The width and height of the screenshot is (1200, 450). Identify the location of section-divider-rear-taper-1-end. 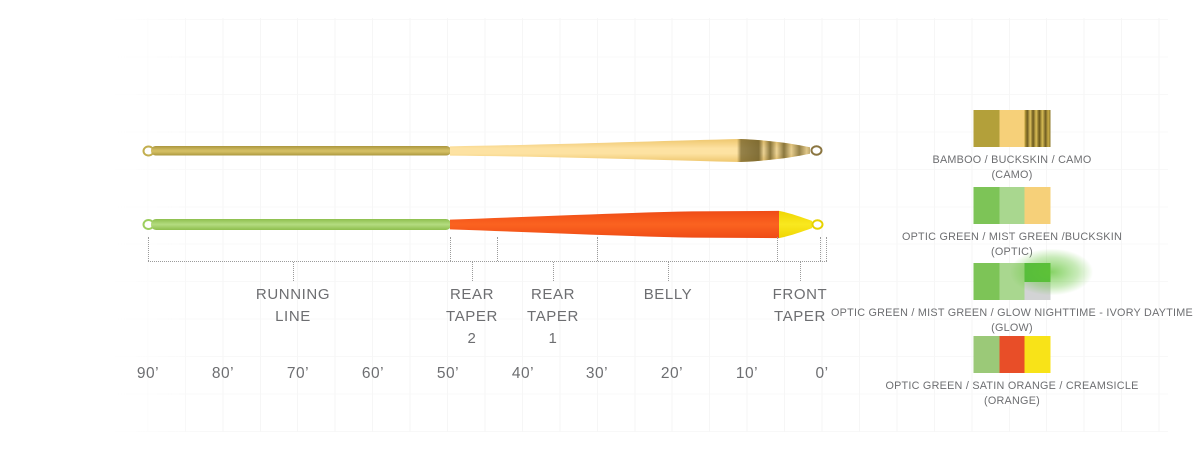
(597, 249).